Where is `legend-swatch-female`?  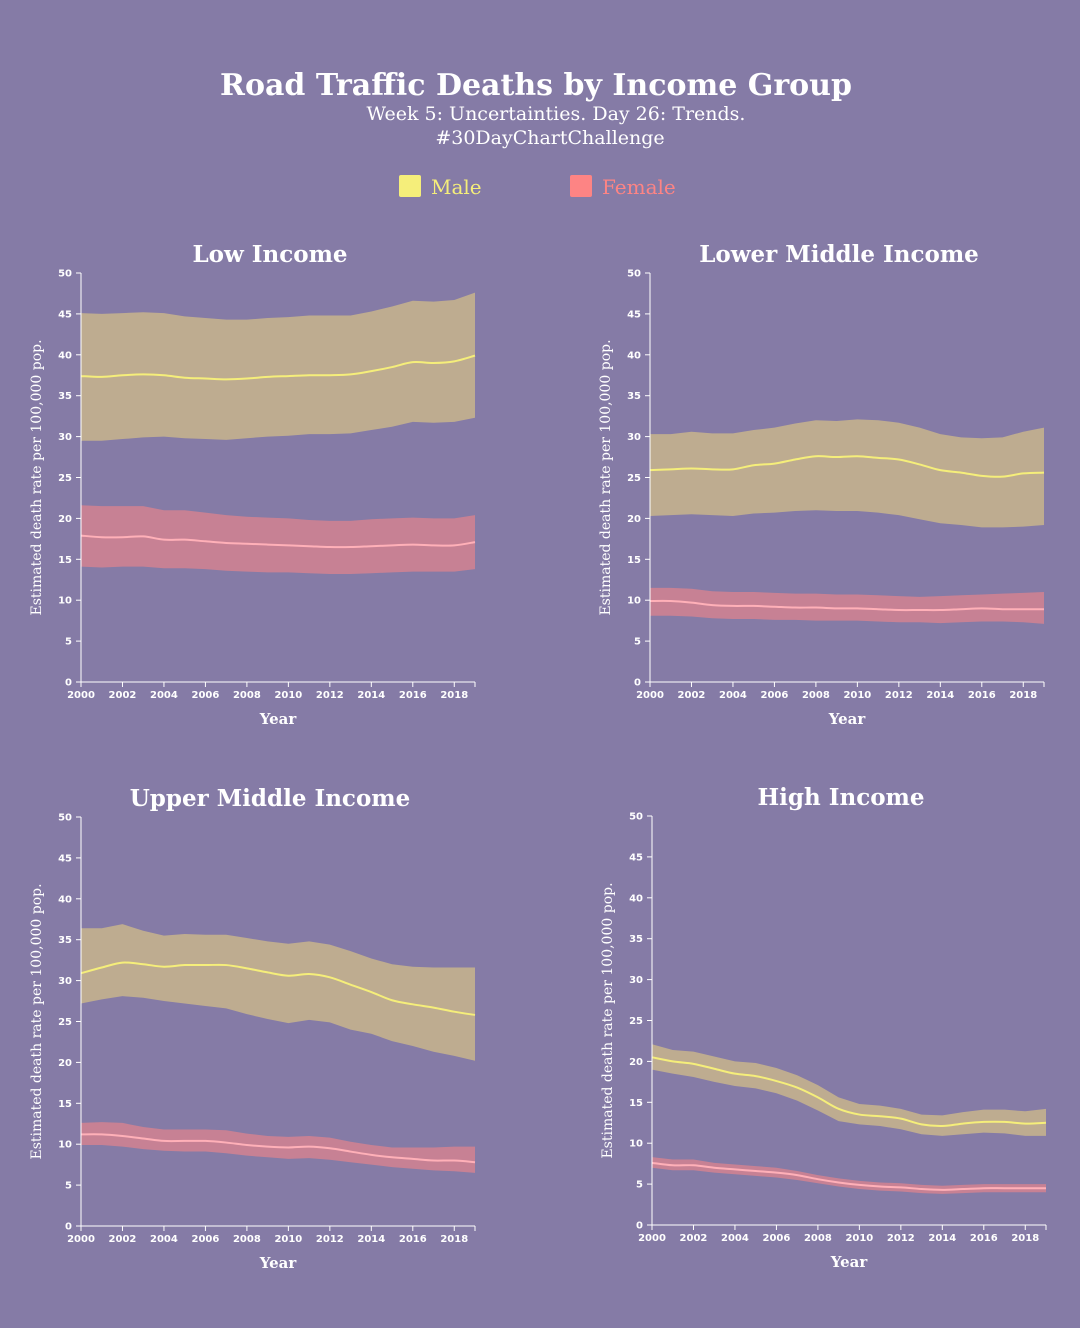 legend-swatch-female is located at coordinates (581, 186).